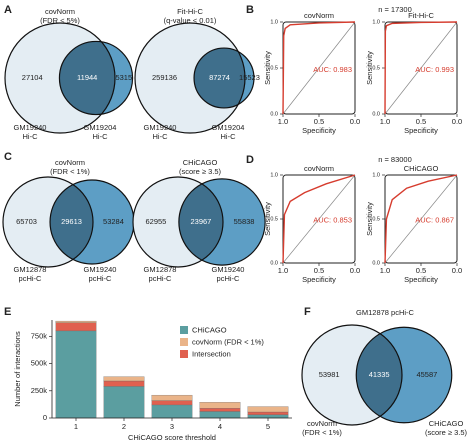 The image size is (474, 444). I want to click on count-label: 55838, so click(244, 221).